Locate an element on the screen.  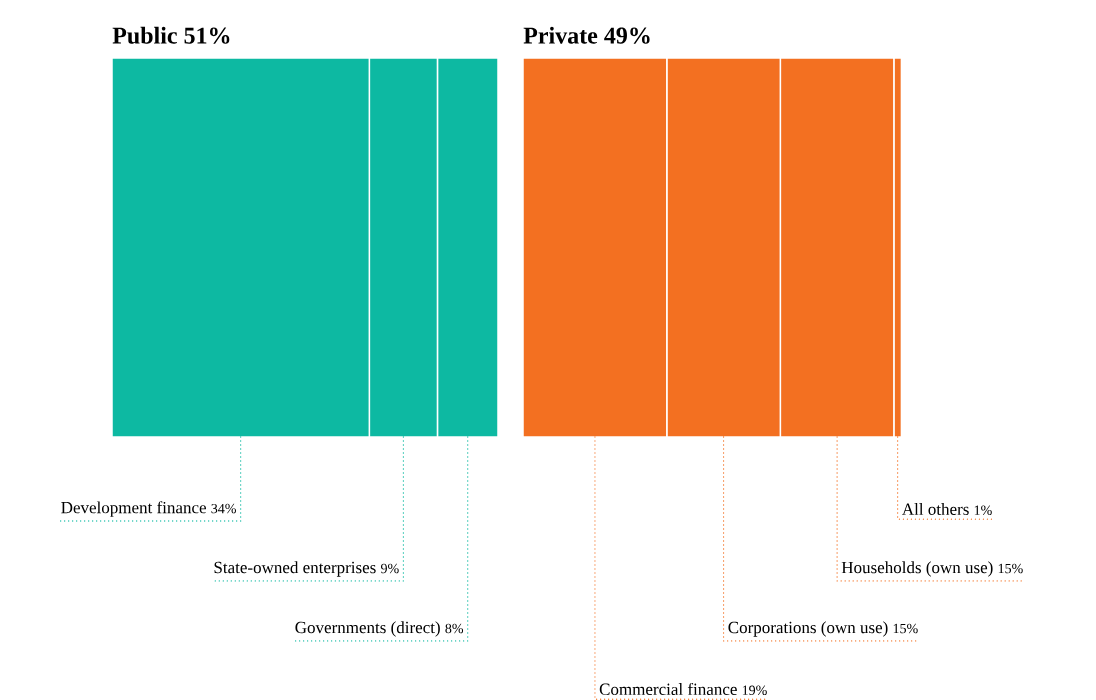
text: State-owned enterprises is located at coordinates (295, 569).